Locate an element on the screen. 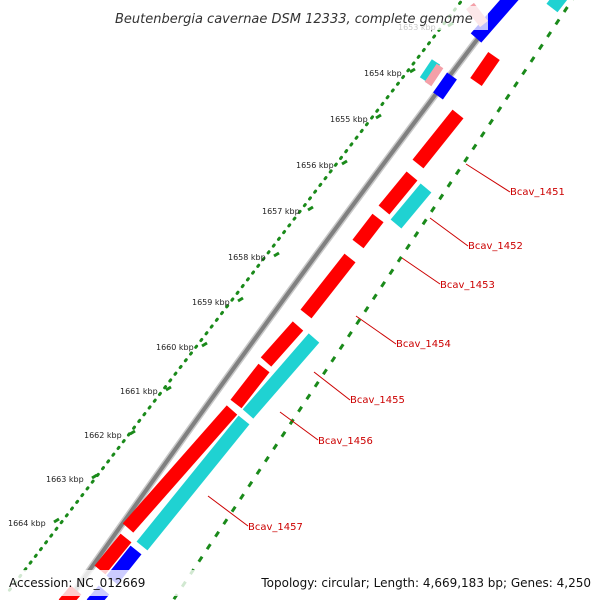 The image size is (600, 600). tick-label: 1658 kbp is located at coordinates (247, 257).